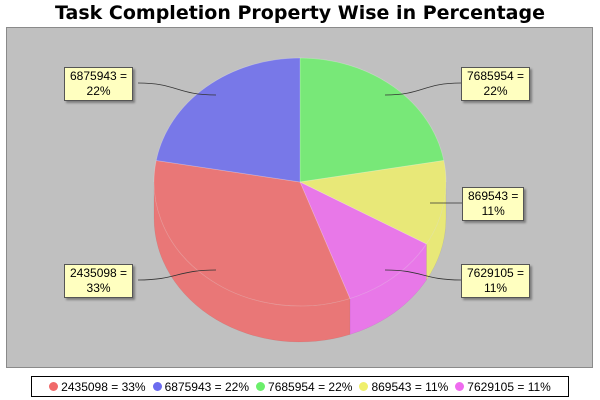 The image size is (600, 400). Describe the element at coordinates (496, 273) in the screenshot. I see `slice-label-line: 7629105 =` at that location.